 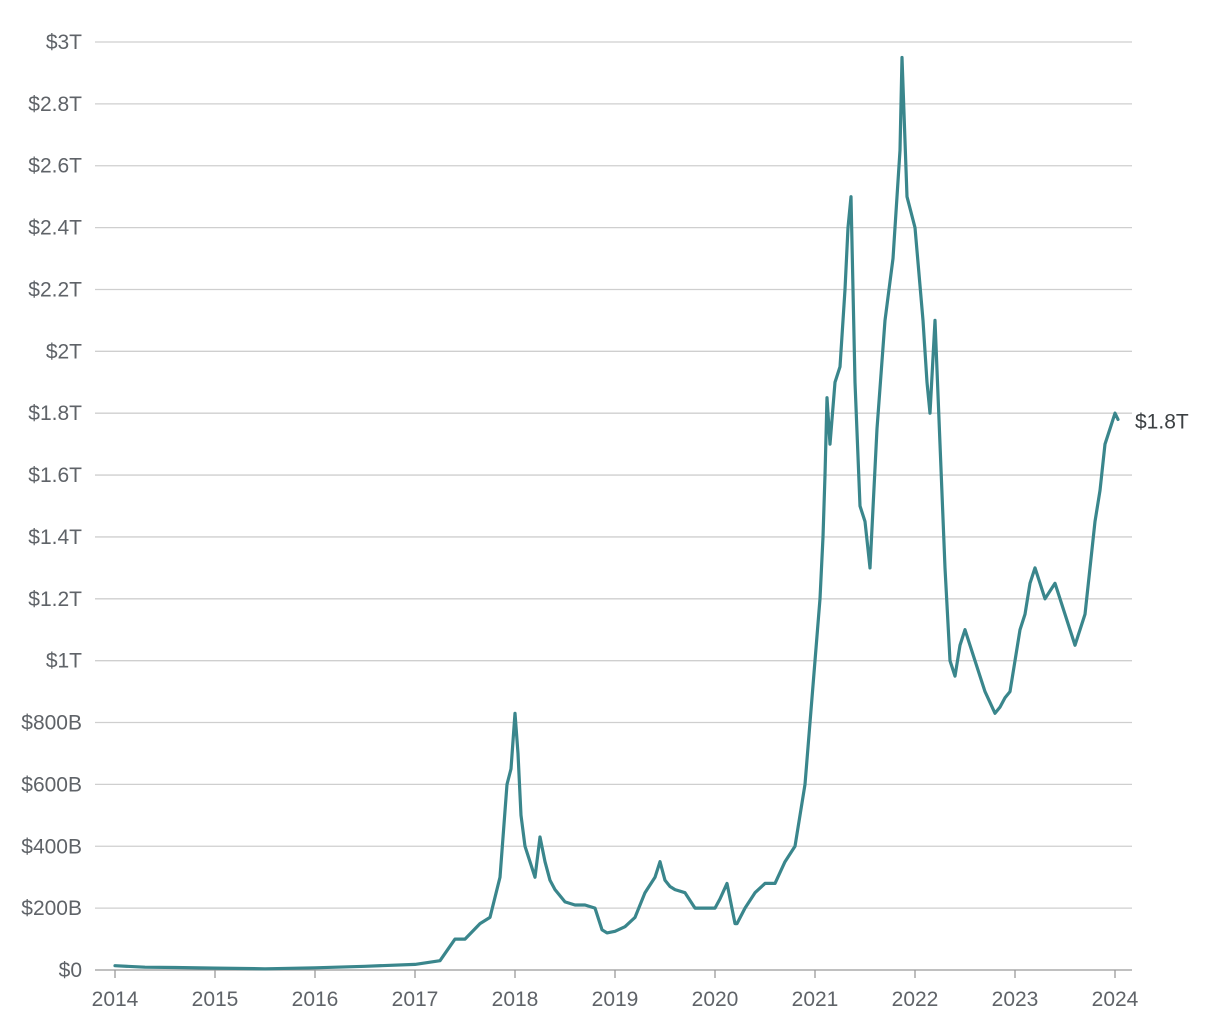 What do you see at coordinates (55, 104) in the screenshot?
I see `y-tick-label: $2.8T` at bounding box center [55, 104].